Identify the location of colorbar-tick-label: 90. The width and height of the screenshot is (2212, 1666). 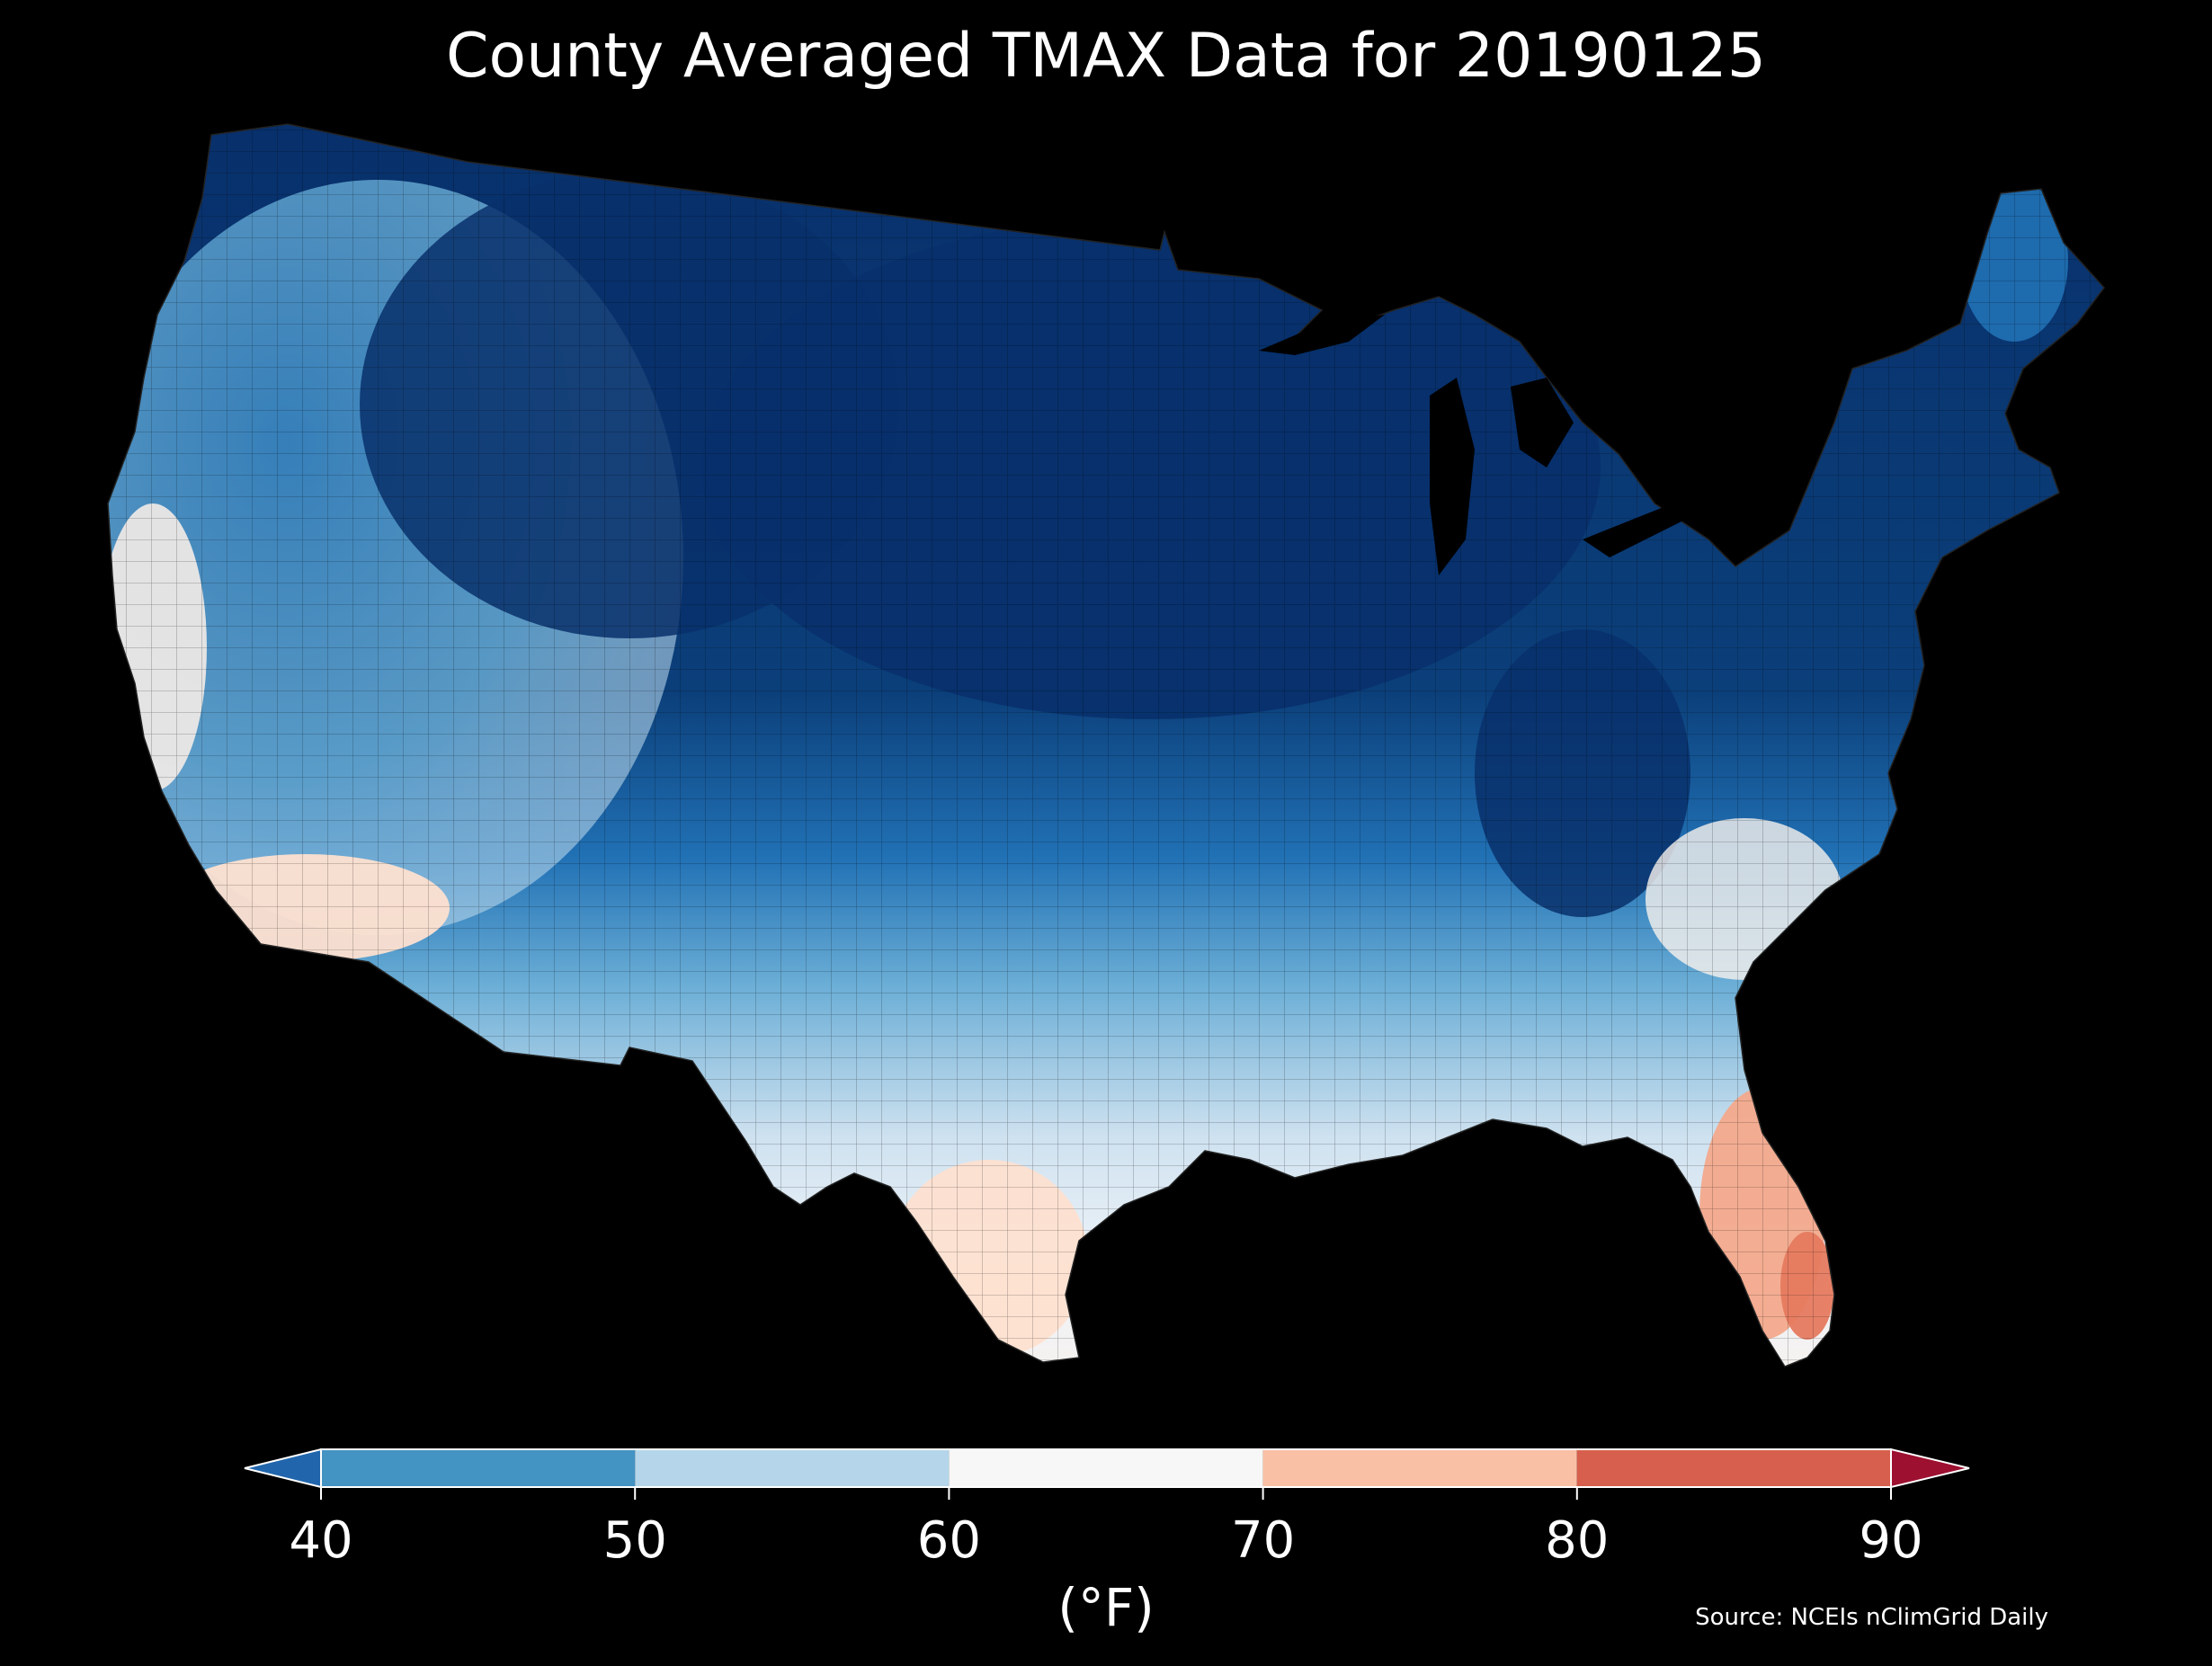
(1890, 1540).